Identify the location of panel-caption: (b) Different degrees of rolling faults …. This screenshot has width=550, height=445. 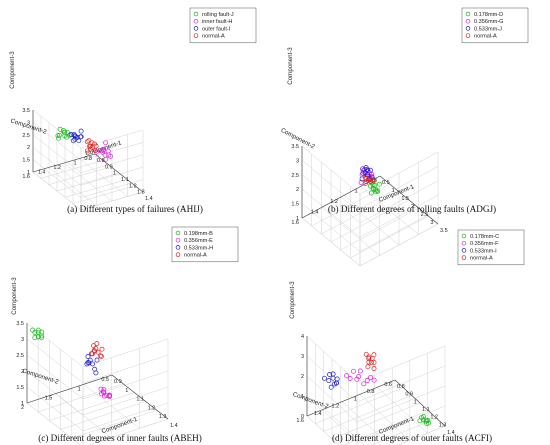
(412, 209).